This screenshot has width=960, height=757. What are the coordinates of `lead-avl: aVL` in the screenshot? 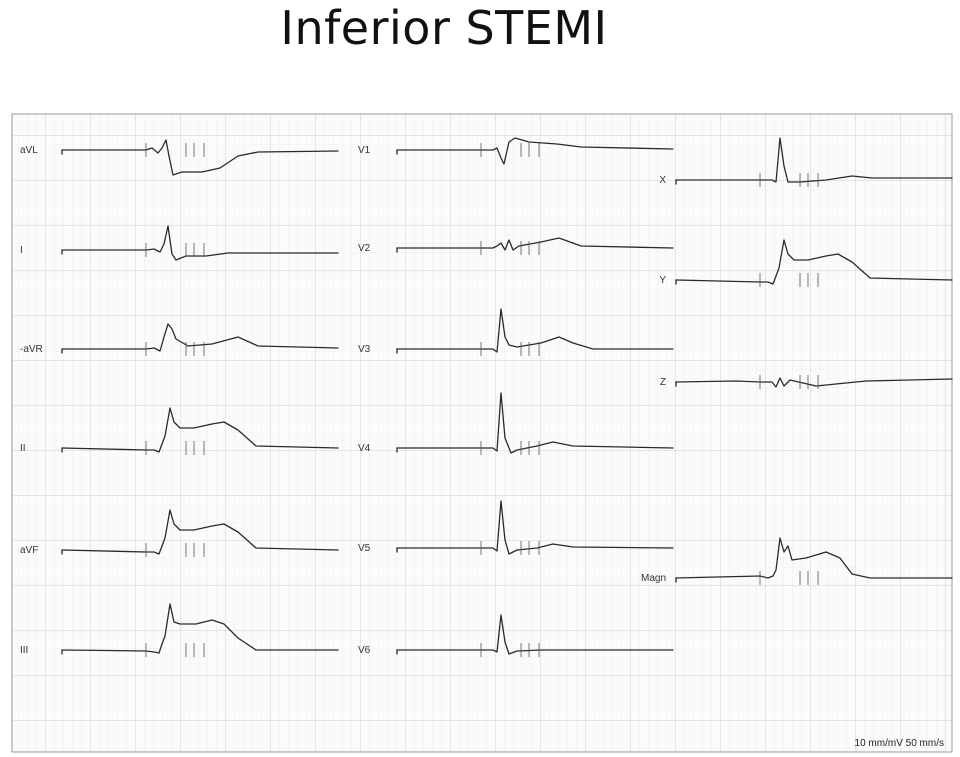 It's located at (179, 157).